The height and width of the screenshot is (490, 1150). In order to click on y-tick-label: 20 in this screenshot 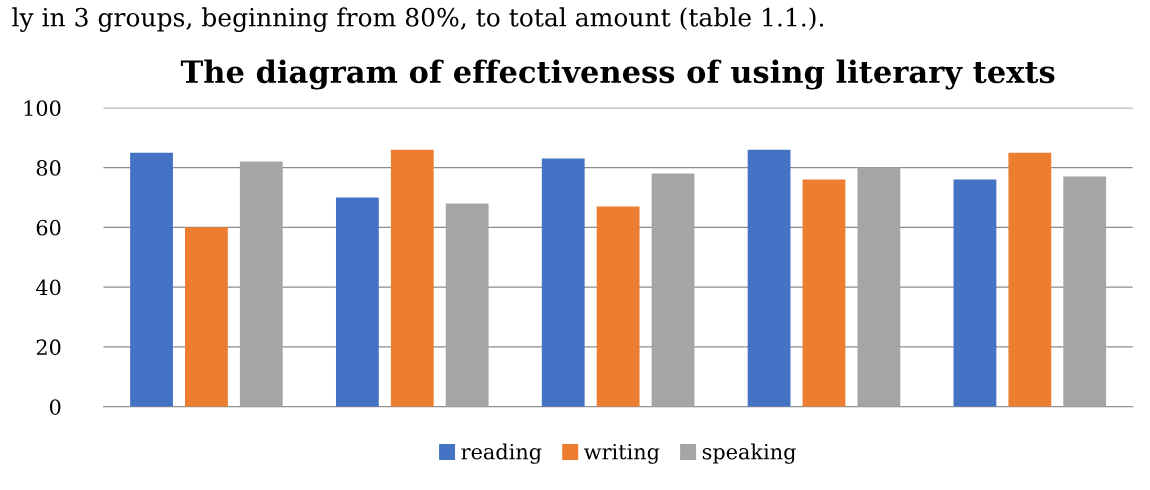, I will do `click(48, 347)`.